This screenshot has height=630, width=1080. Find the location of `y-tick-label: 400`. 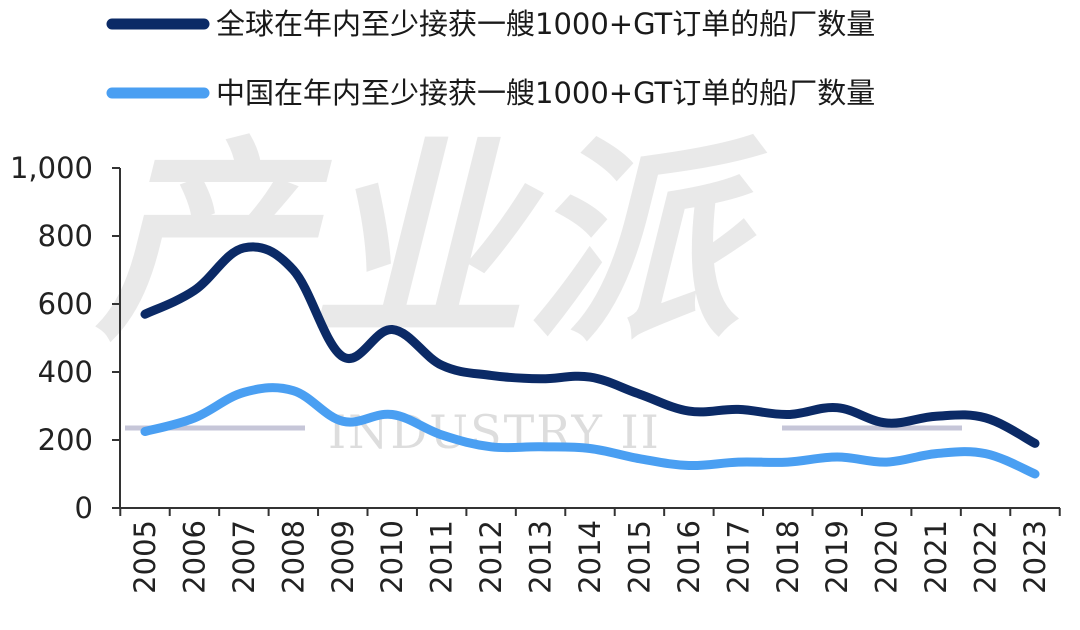

y-tick-label: 400 is located at coordinates (65, 372).